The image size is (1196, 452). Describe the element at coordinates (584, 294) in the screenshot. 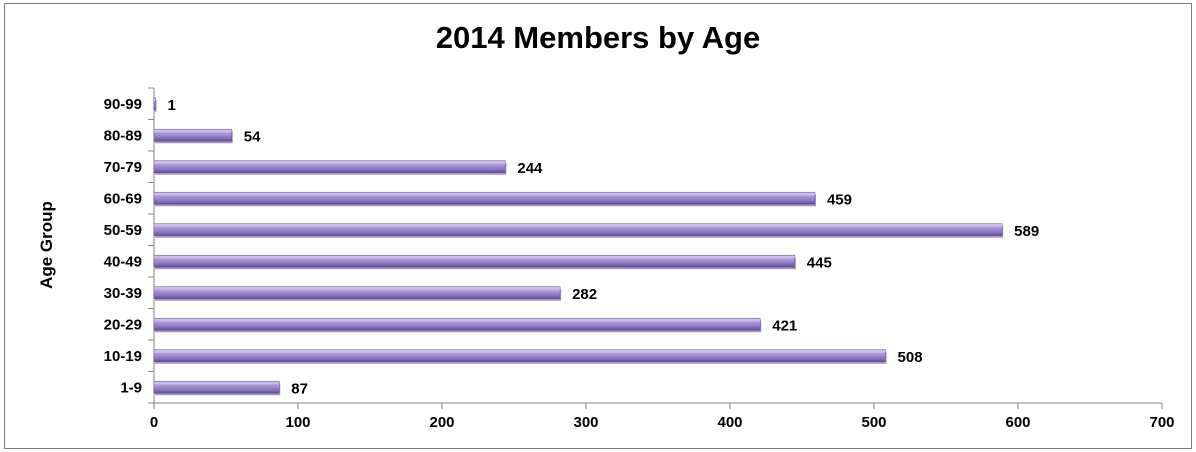

I see `data-label: 282` at that location.